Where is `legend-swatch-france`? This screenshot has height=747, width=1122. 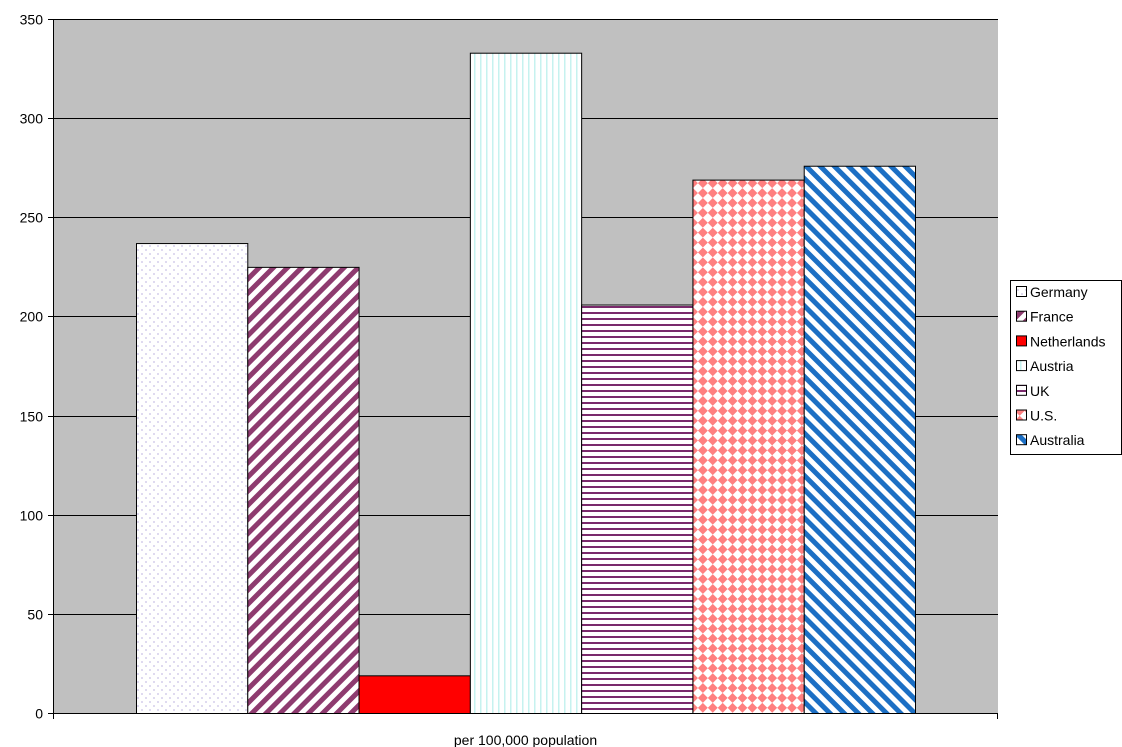 legend-swatch-france is located at coordinates (1021, 316).